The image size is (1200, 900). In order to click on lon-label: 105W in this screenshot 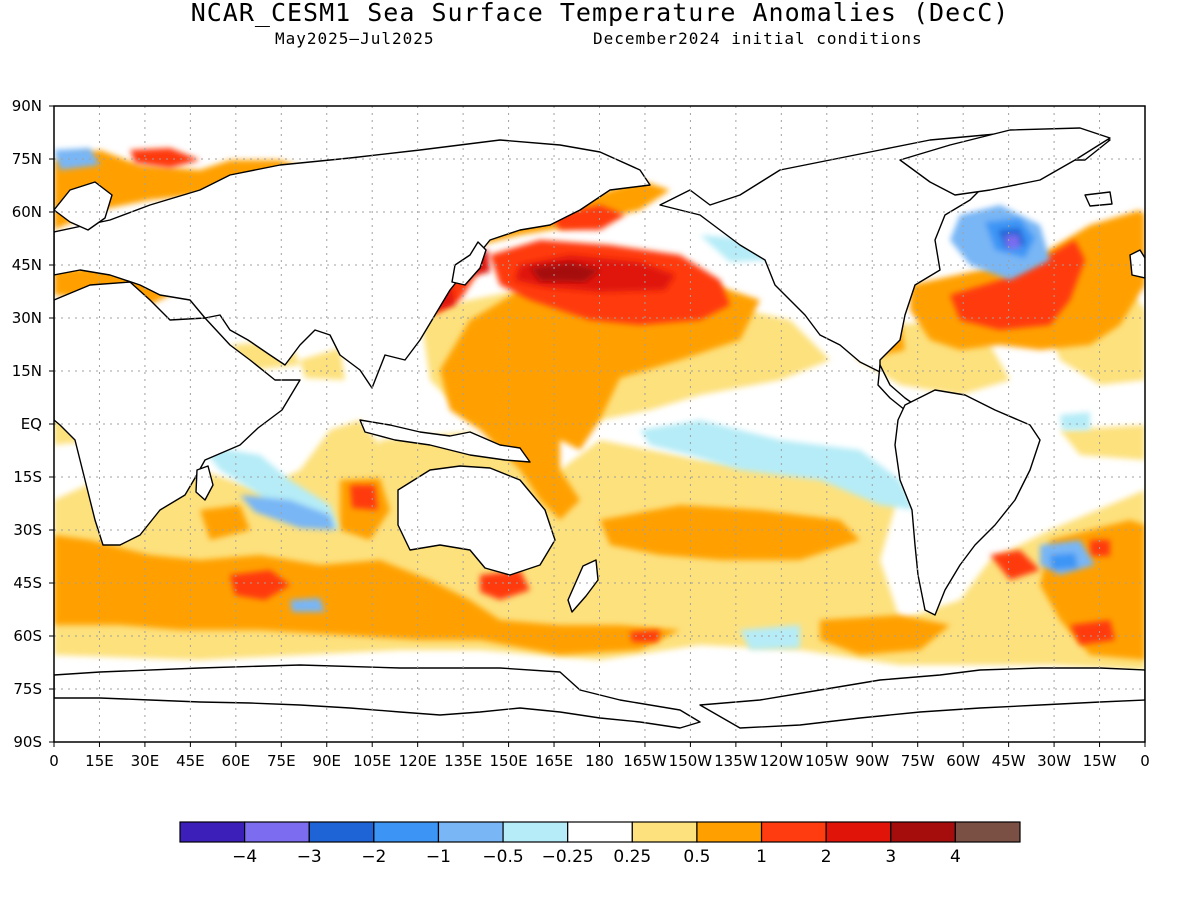, I will do `click(827, 761)`.